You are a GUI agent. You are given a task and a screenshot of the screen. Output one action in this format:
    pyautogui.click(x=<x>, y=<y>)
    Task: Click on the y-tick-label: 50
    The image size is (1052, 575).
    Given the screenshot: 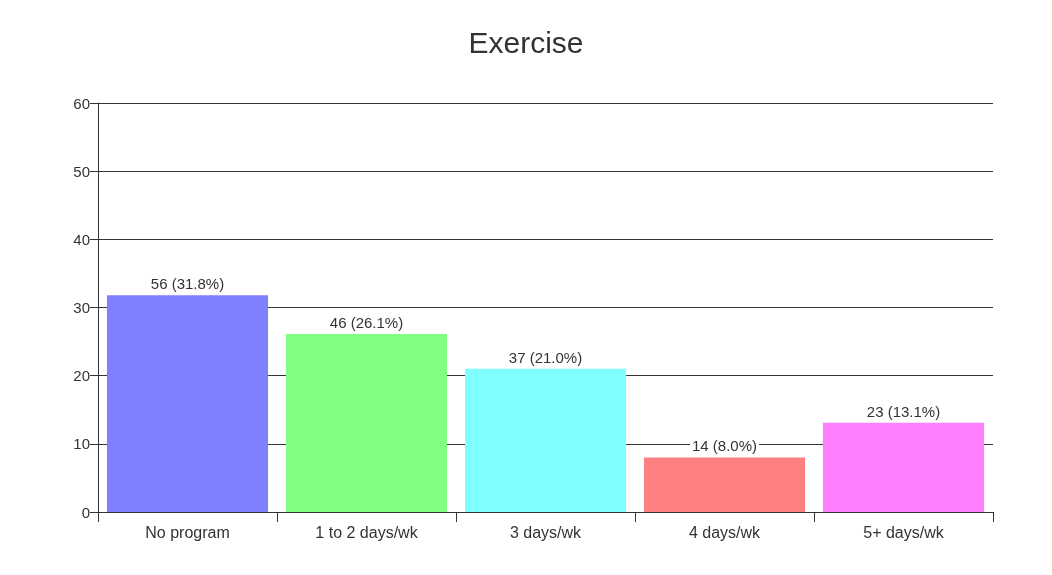 What is the action you would take?
    pyautogui.click(x=81, y=171)
    